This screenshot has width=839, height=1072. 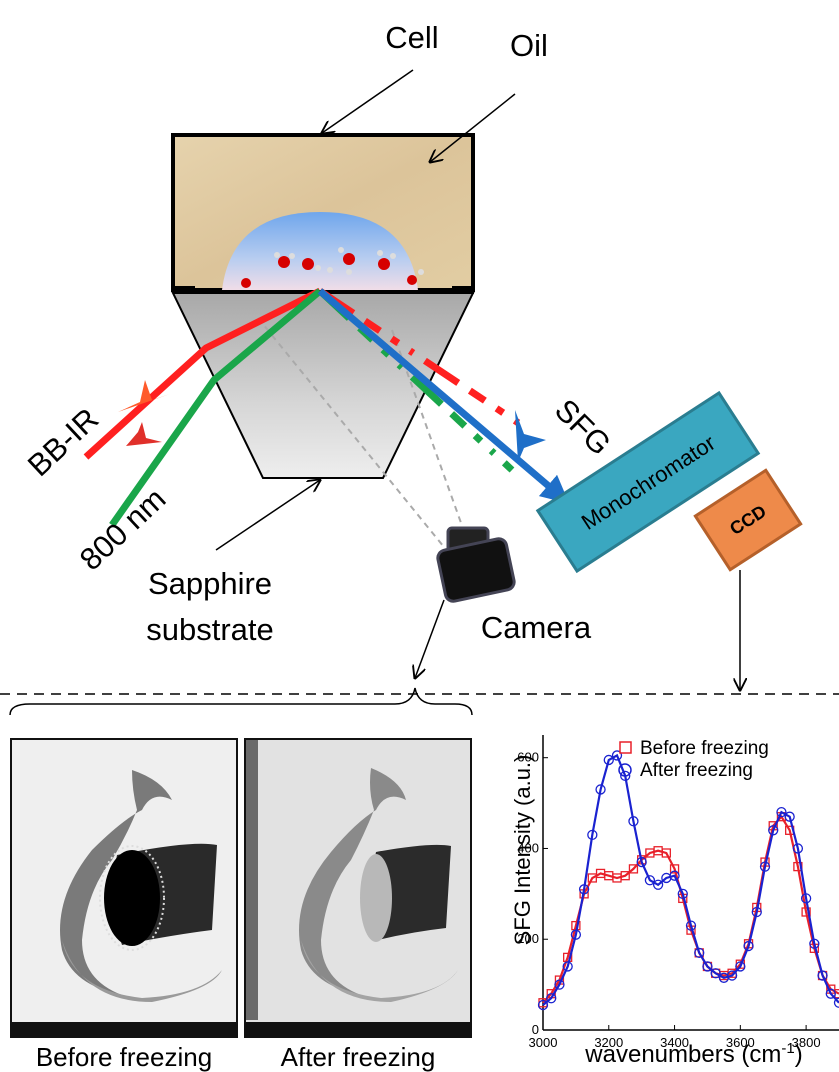 What do you see at coordinates (144, 434) in the screenshot?
I see `nm800-pulse` at bounding box center [144, 434].